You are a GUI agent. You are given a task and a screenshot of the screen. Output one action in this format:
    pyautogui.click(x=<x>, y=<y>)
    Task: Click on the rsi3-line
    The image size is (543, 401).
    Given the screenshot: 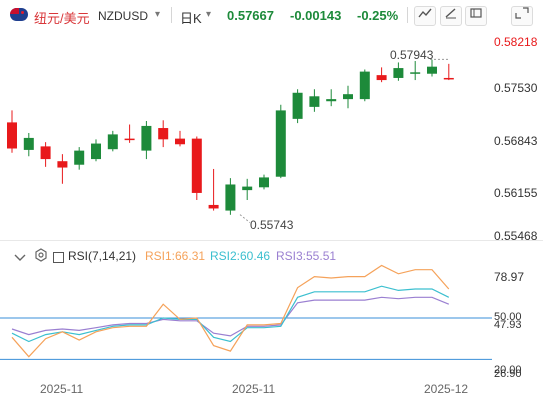 What is the action you would take?
    pyautogui.click(x=230, y=316)
    